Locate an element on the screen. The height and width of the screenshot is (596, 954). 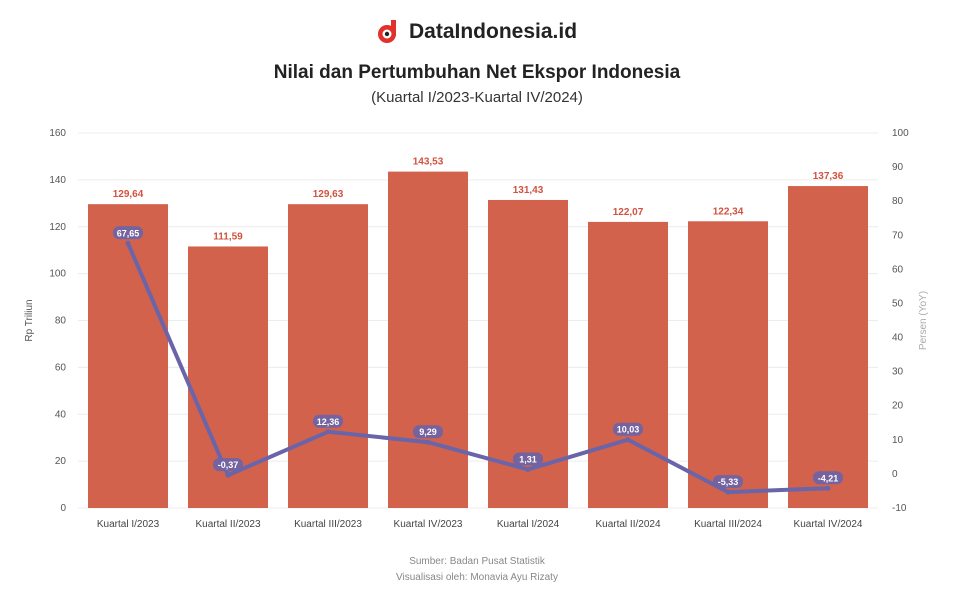
y-tick-label: 140 is located at coordinates (57, 180).